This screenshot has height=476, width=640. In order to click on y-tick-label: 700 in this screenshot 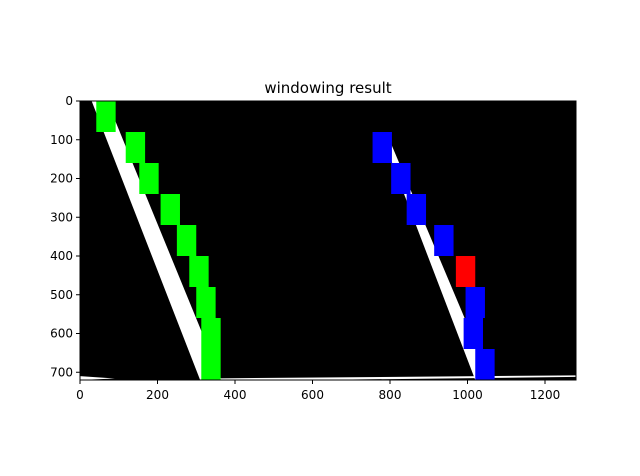, I will do `click(61, 372)`.